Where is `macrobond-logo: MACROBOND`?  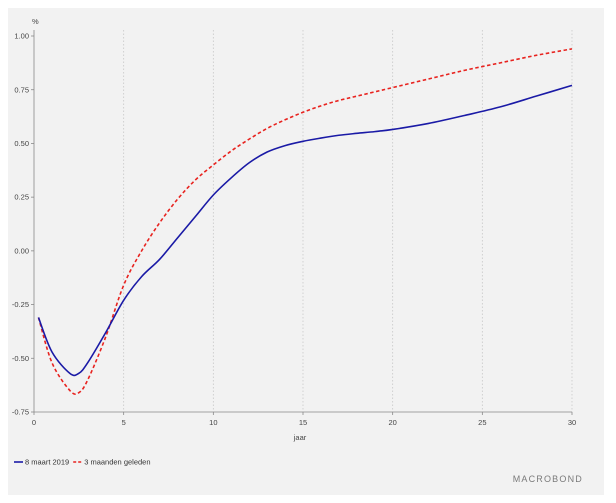 macrobond-logo: MACROBOND is located at coordinates (548, 479).